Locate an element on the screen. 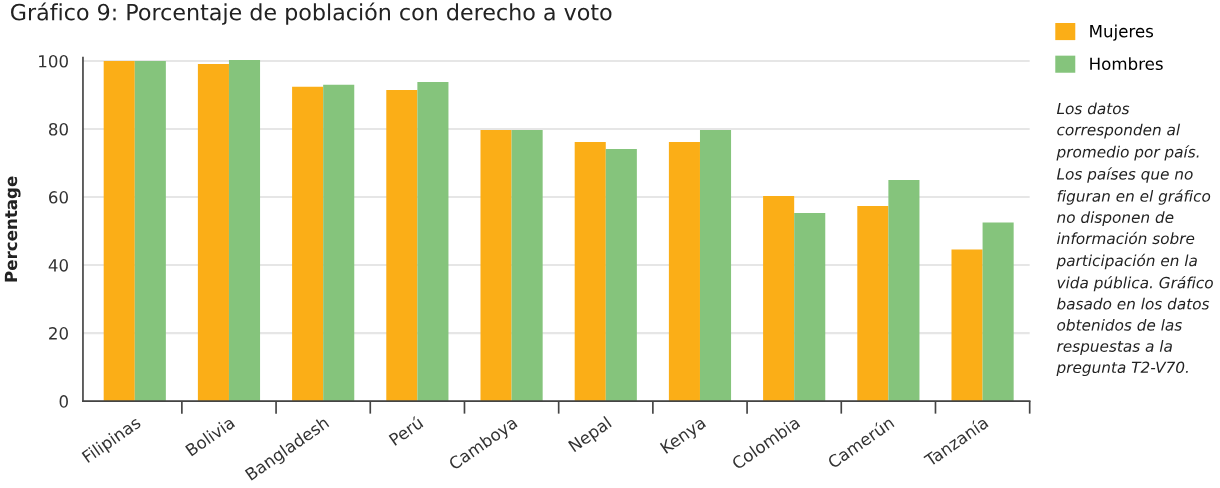 This screenshot has height=488, width=1220. y-tick-label: 60 is located at coordinates (58, 197).